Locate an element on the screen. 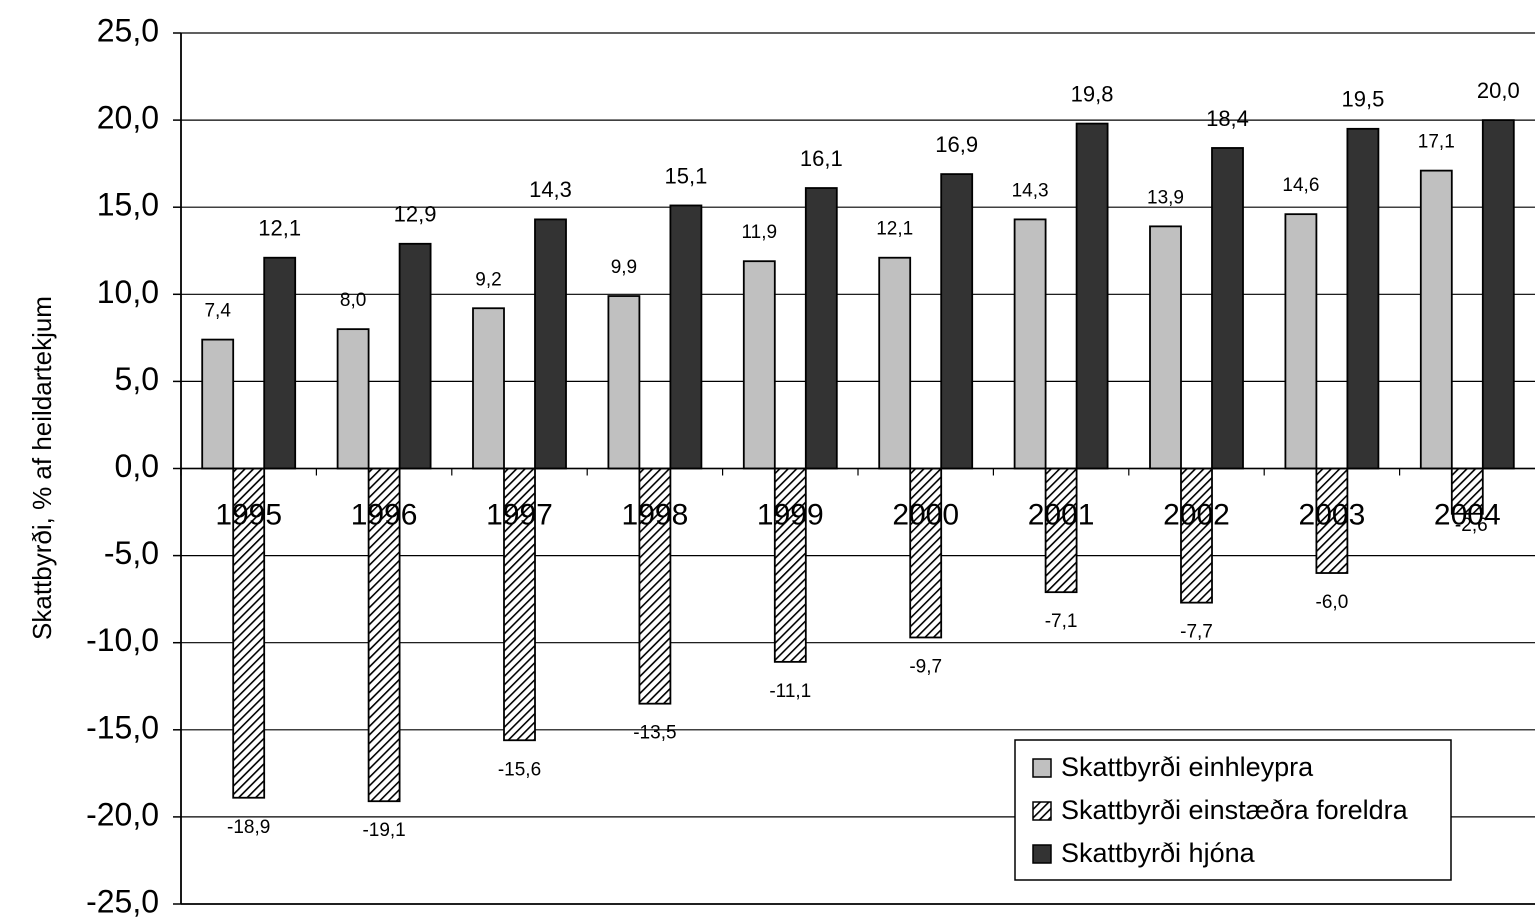 The image size is (1535, 921). legend-label: Skattbyrði einstæðra foreldra is located at coordinates (1235, 810).